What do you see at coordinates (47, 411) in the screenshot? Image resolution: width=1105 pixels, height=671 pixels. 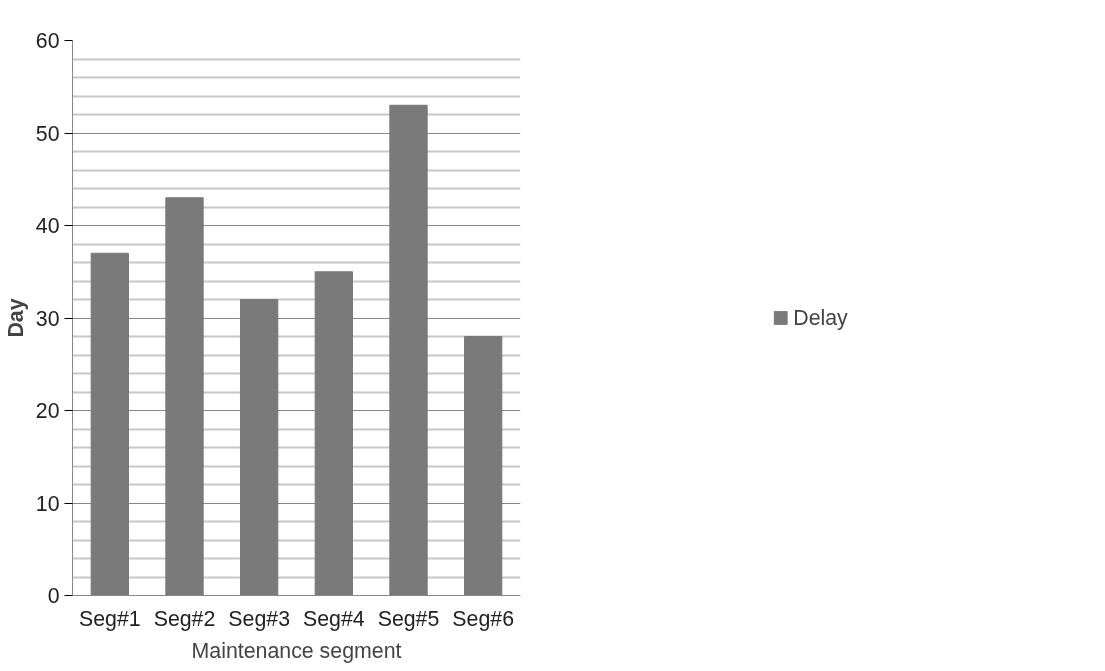 I see `y-tick-label: 20` at bounding box center [47, 411].